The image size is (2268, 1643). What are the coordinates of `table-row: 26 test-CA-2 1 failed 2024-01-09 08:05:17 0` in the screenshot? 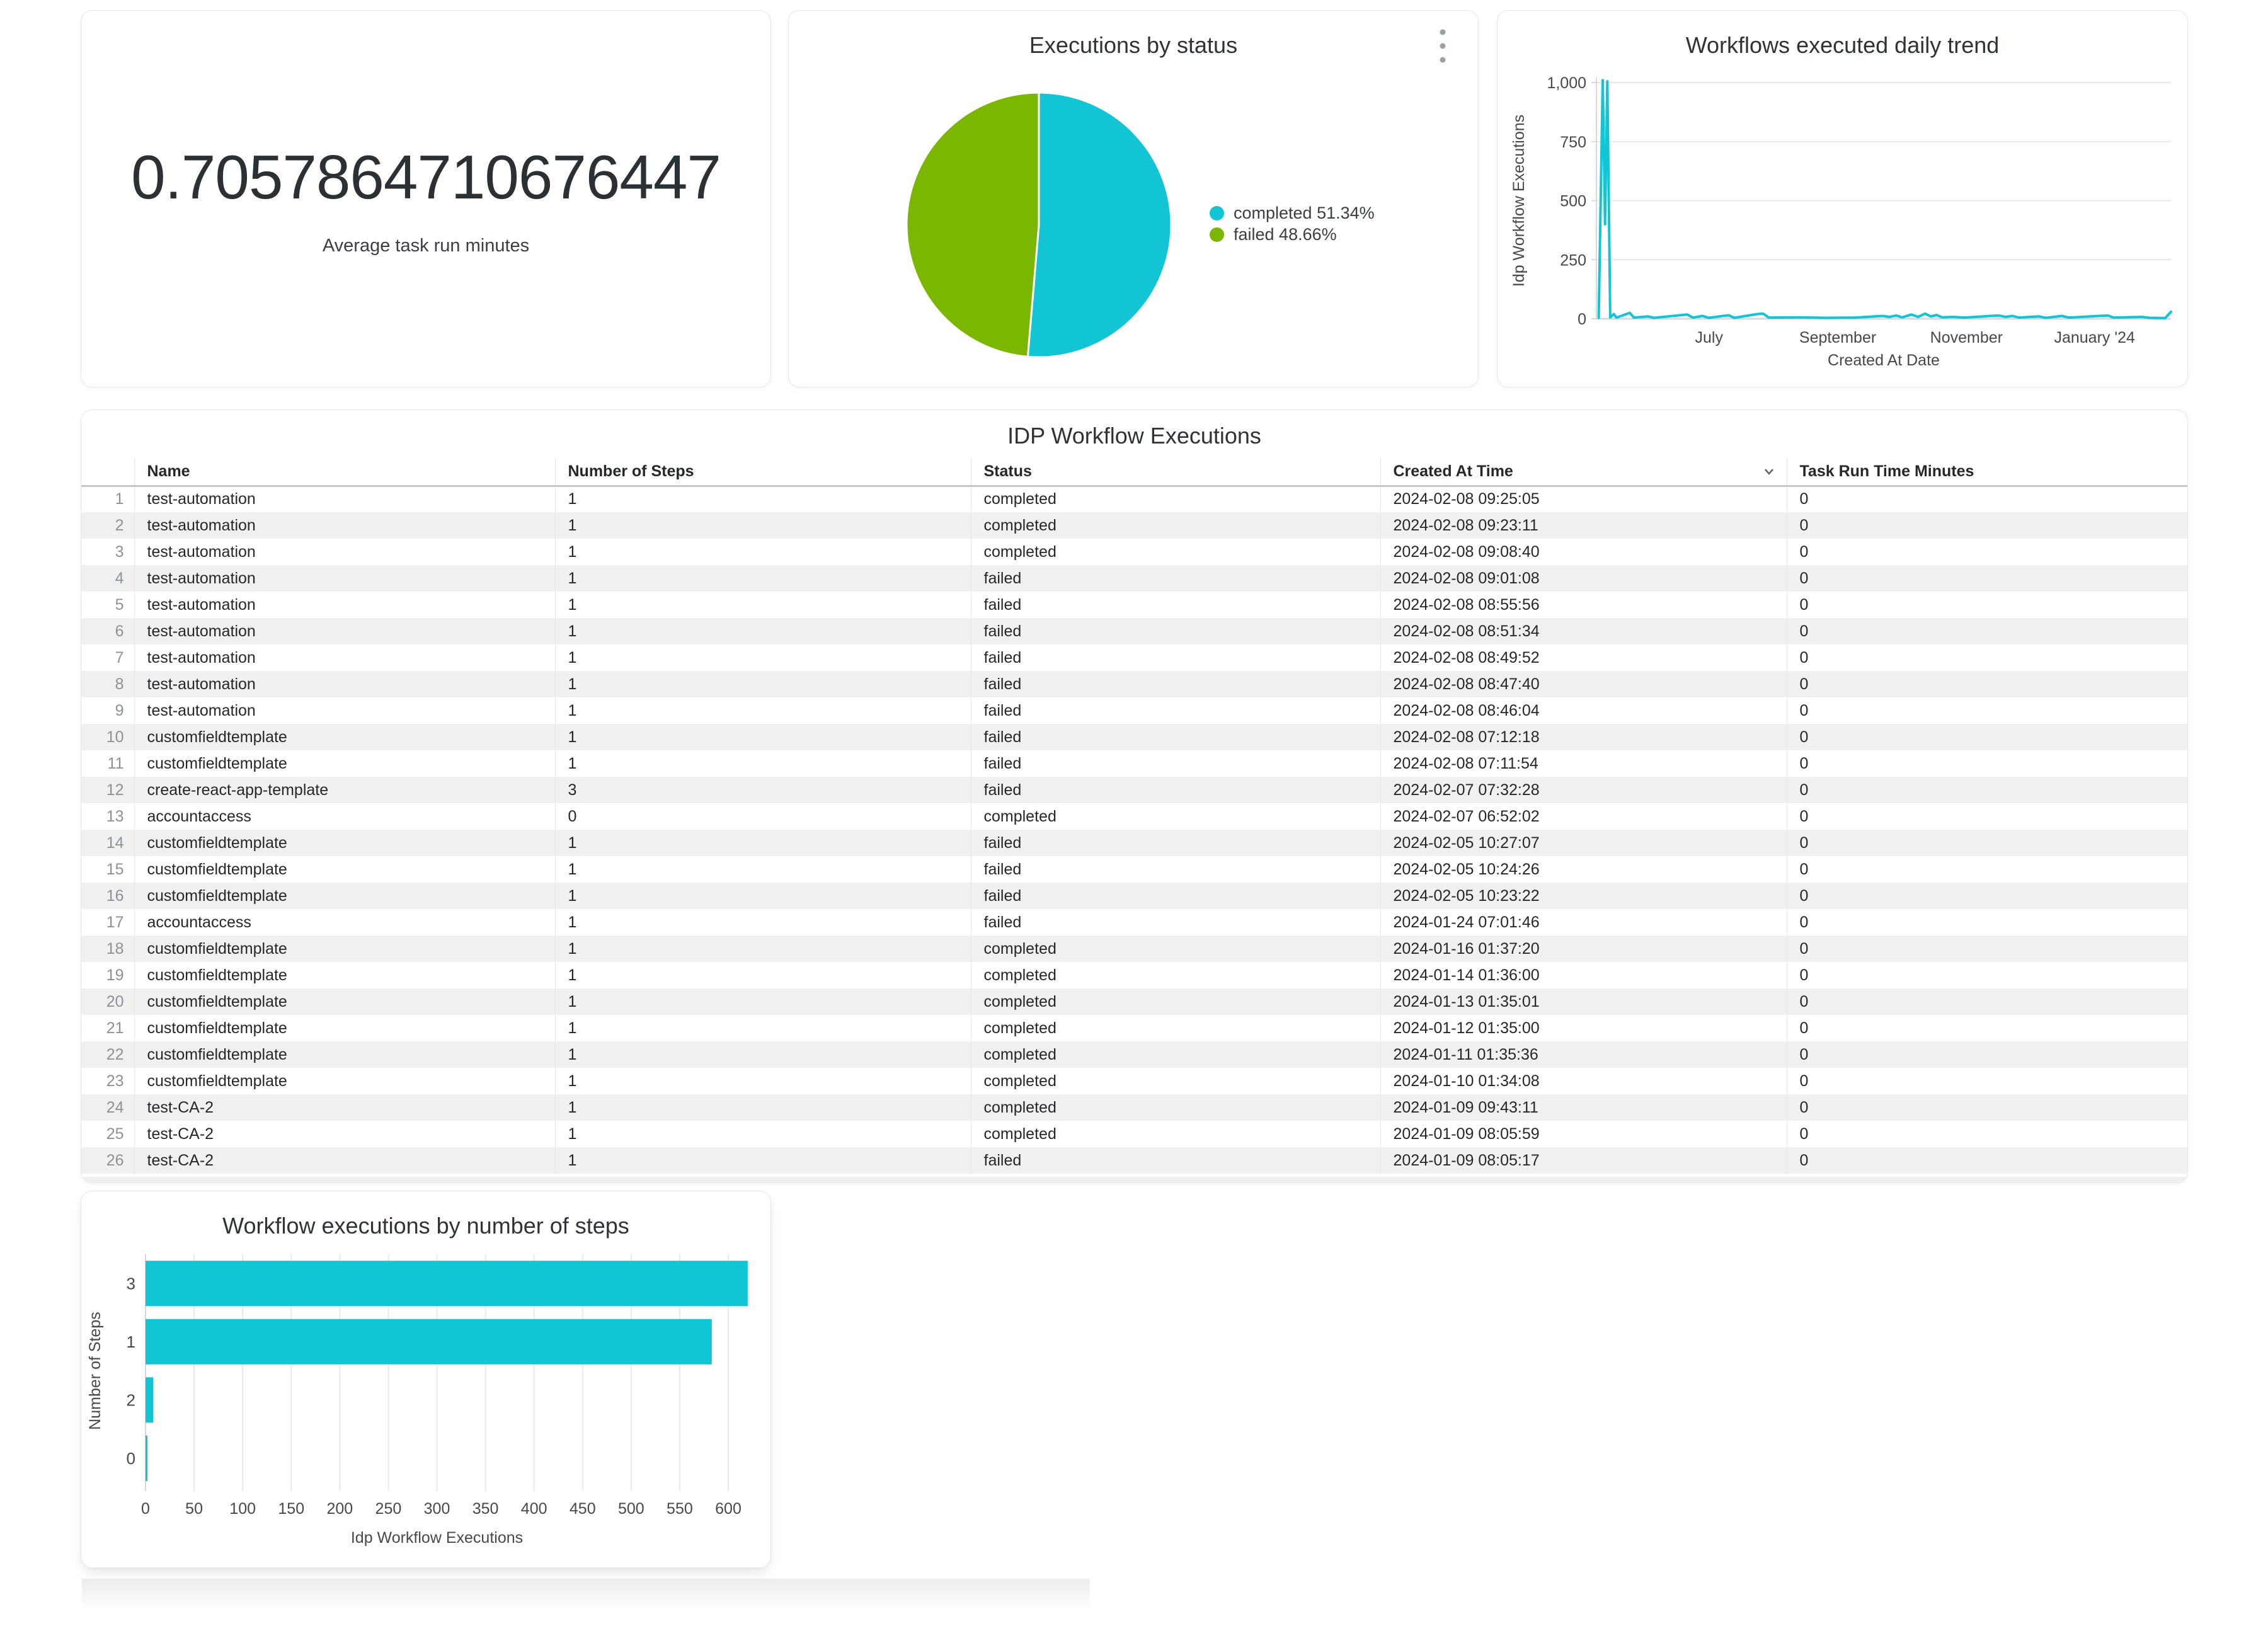 It's located at (1134, 1161).